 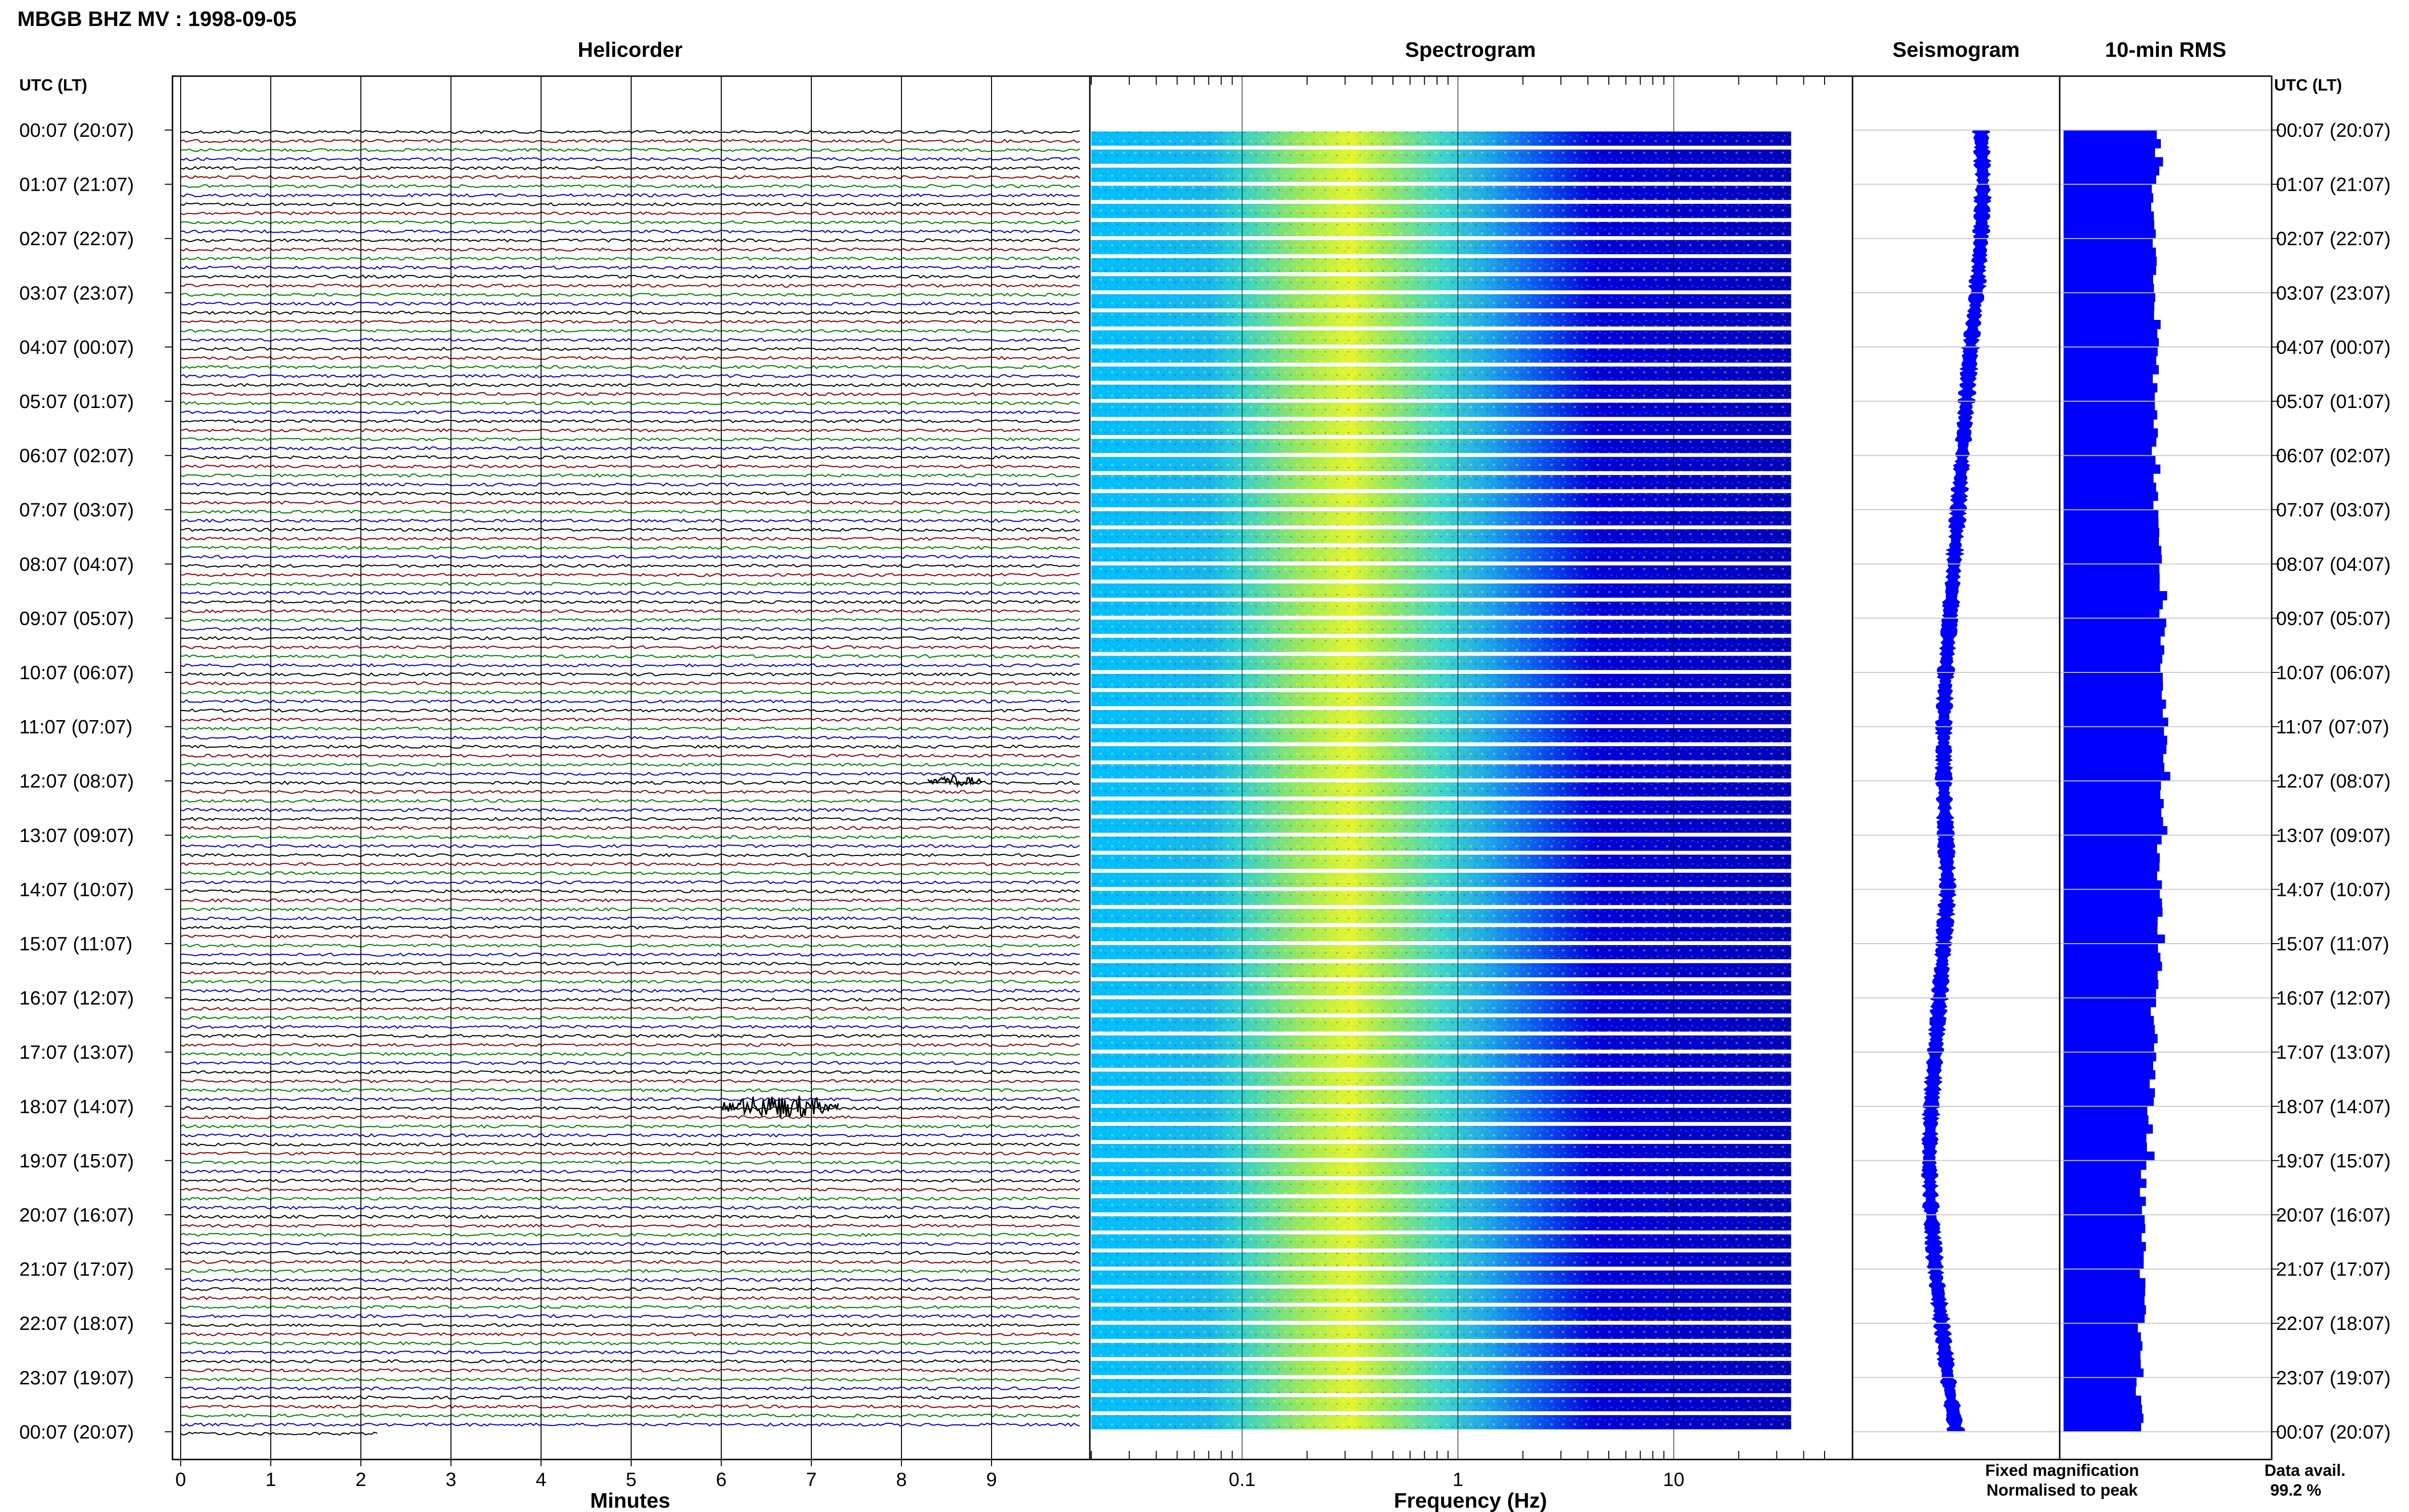 What do you see at coordinates (992, 1479) in the screenshot?
I see `minutes-tick-label: 9` at bounding box center [992, 1479].